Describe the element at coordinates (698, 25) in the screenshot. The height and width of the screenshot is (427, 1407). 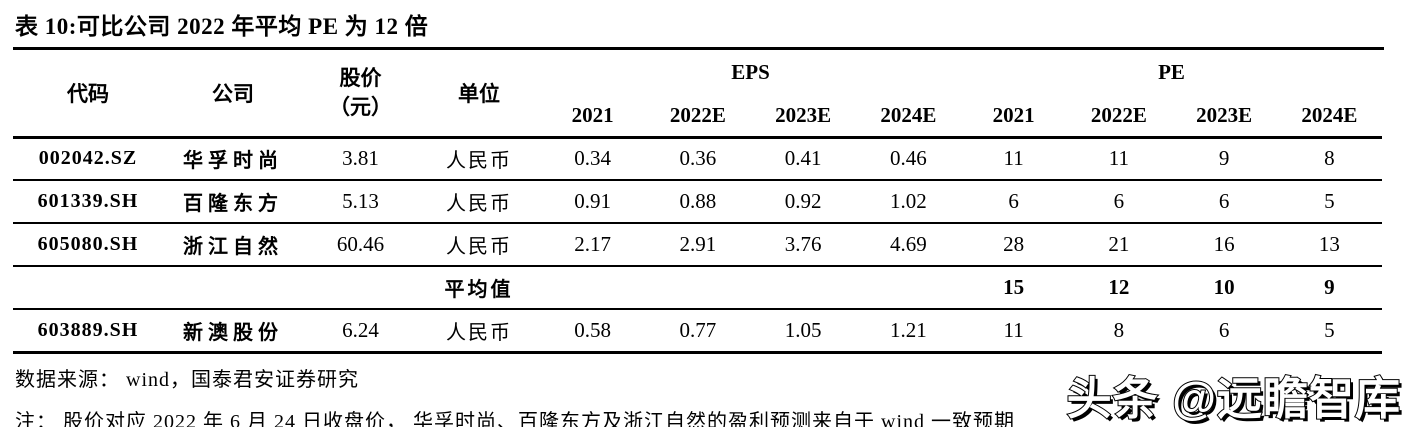
I see `table-title: 表 10:可比公司 2022 年平均 PE 为 12 倍` at that location.